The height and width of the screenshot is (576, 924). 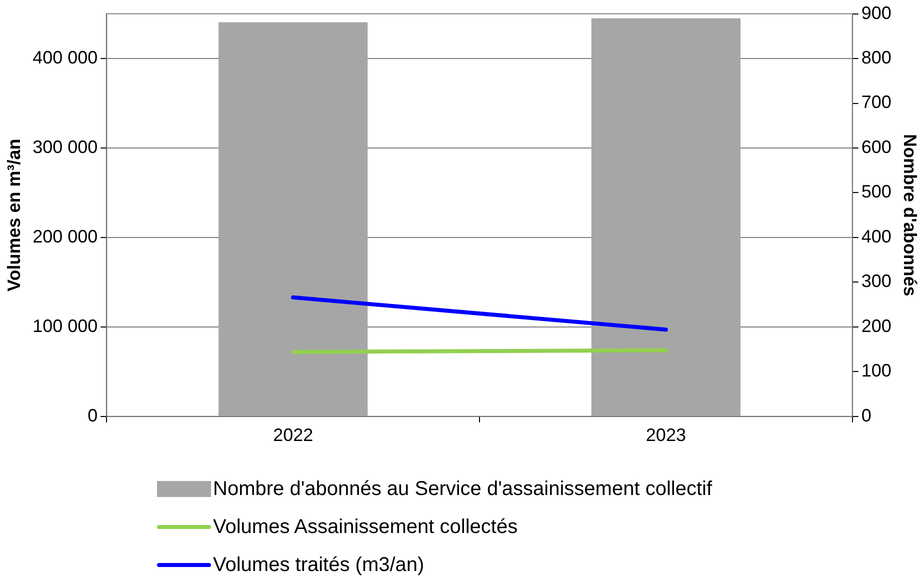 What do you see at coordinates (666, 435) in the screenshot?
I see `x-tick-label: 2023` at bounding box center [666, 435].